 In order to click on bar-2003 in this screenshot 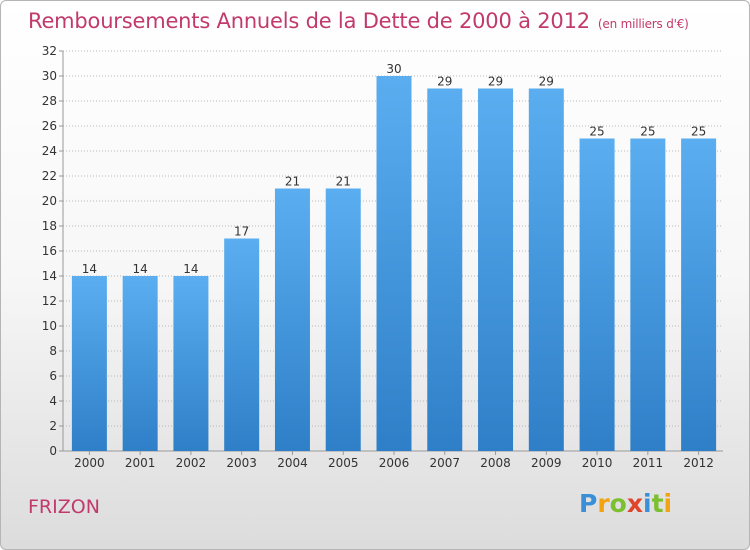, I will do `click(242, 344)`.